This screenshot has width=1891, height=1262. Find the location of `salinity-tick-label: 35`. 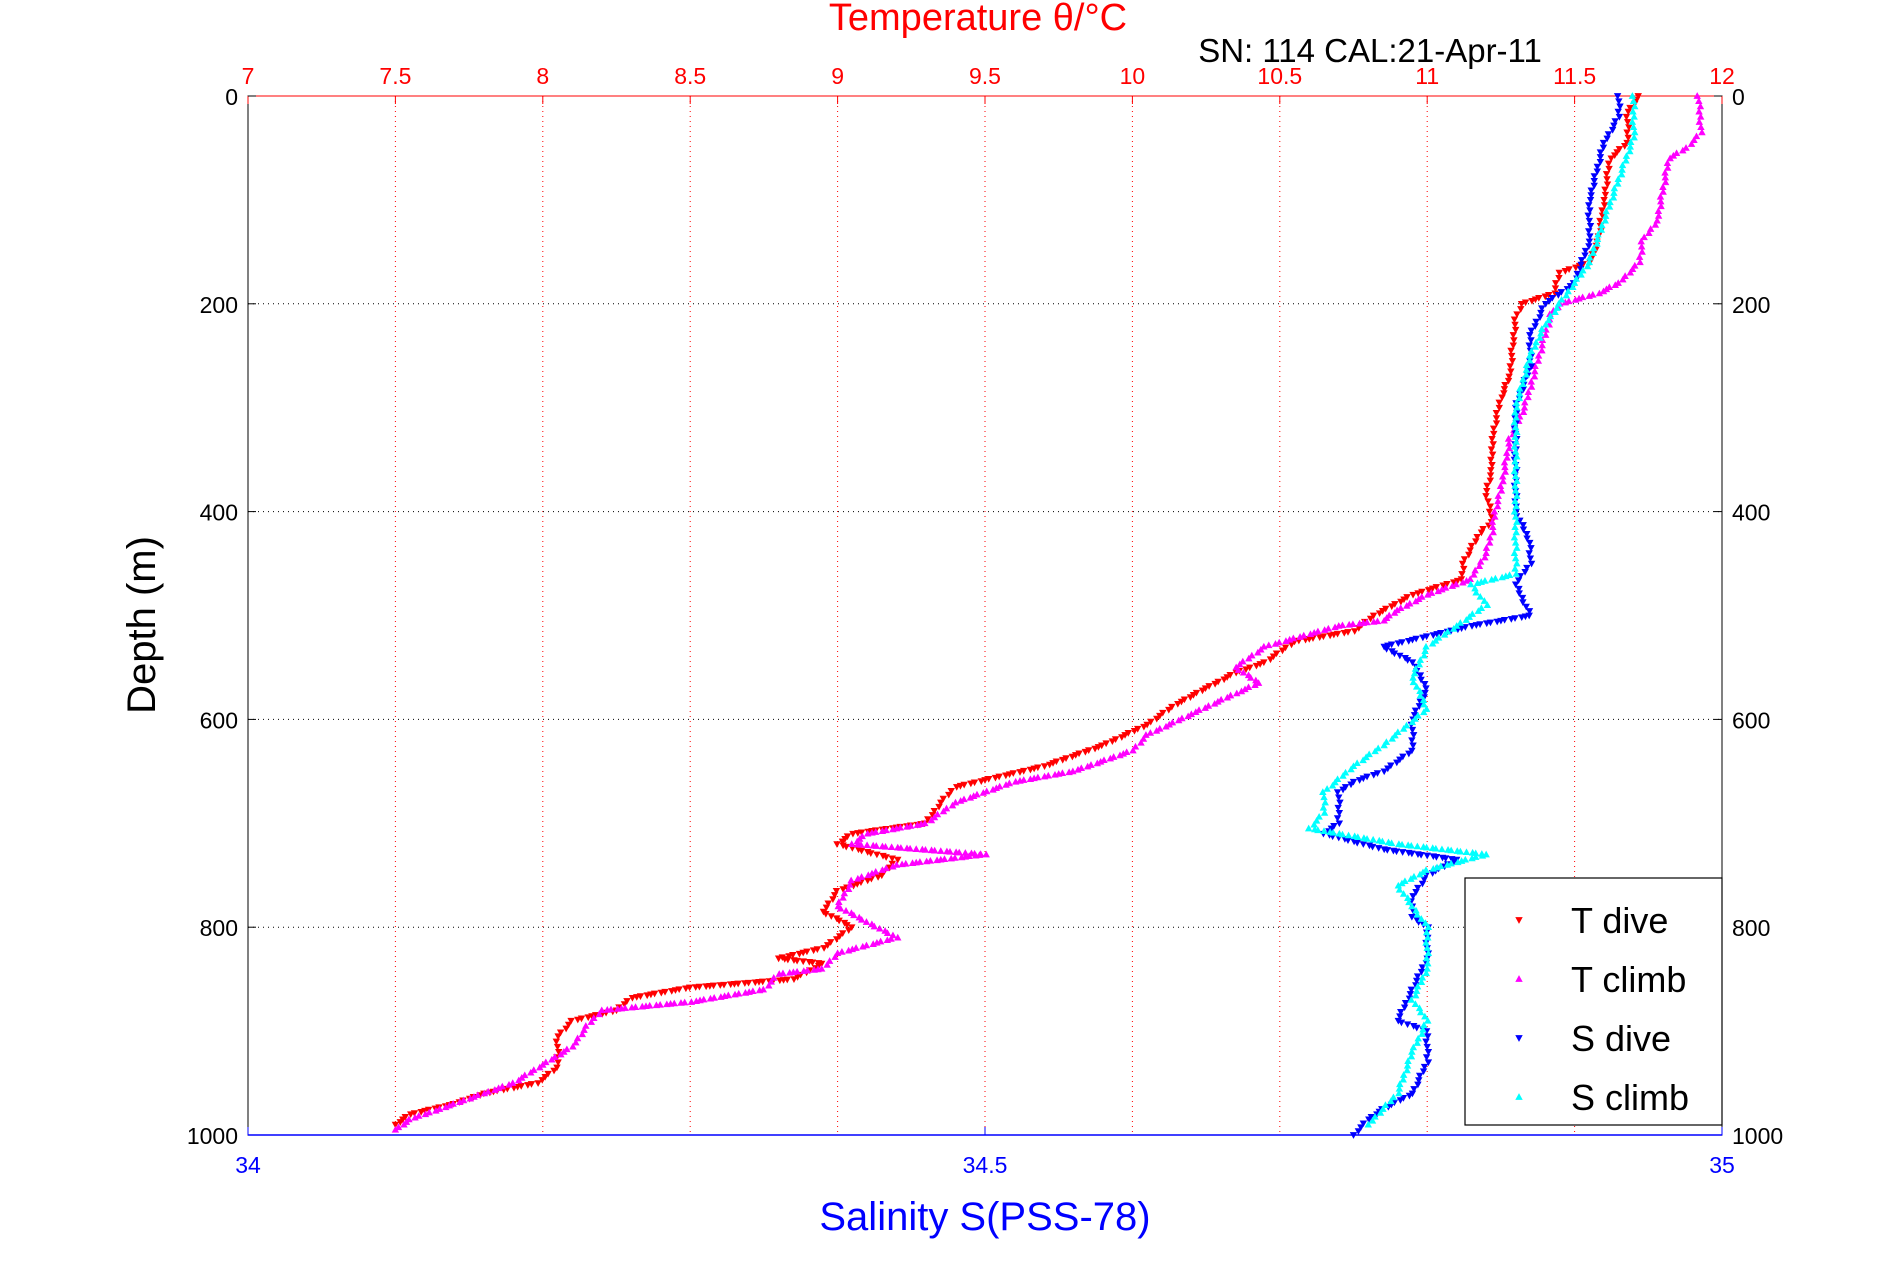

salinity-tick-label: 35 is located at coordinates (1722, 1165).